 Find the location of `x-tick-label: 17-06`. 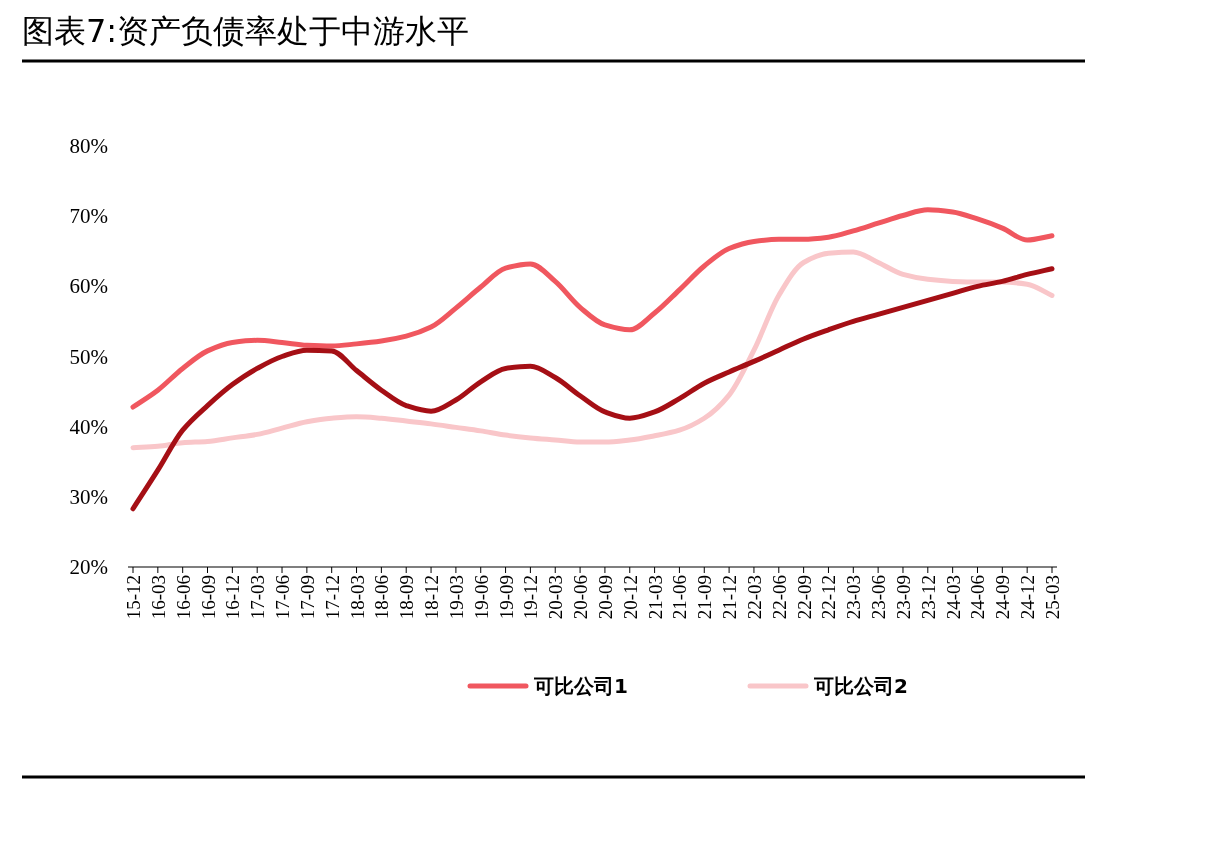

x-tick-label: 17-06 is located at coordinates (283, 597).